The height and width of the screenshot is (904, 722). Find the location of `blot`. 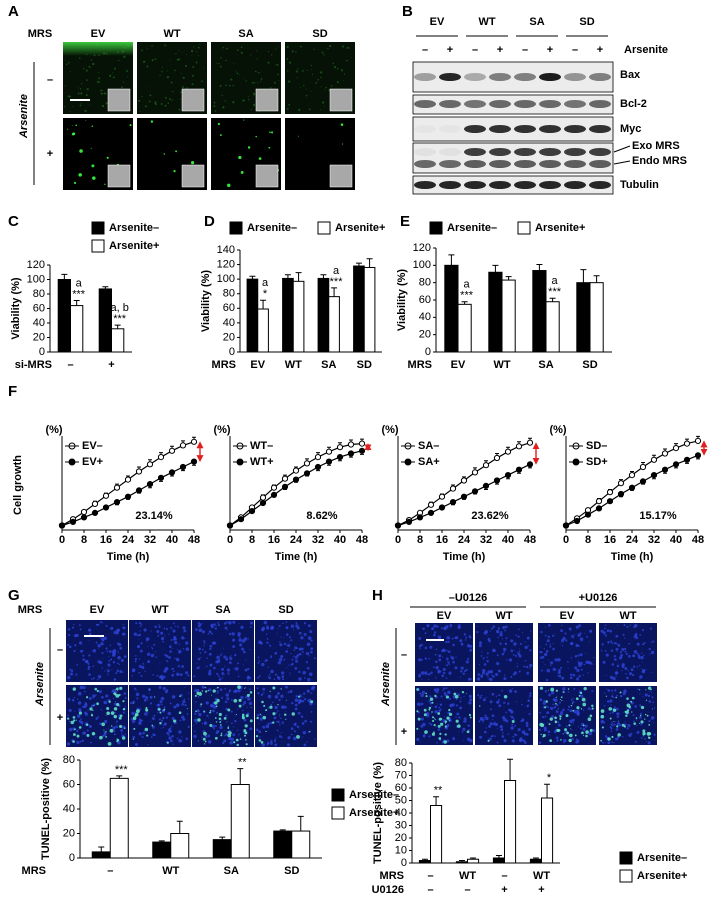

blot is located at coordinates (513, 158).